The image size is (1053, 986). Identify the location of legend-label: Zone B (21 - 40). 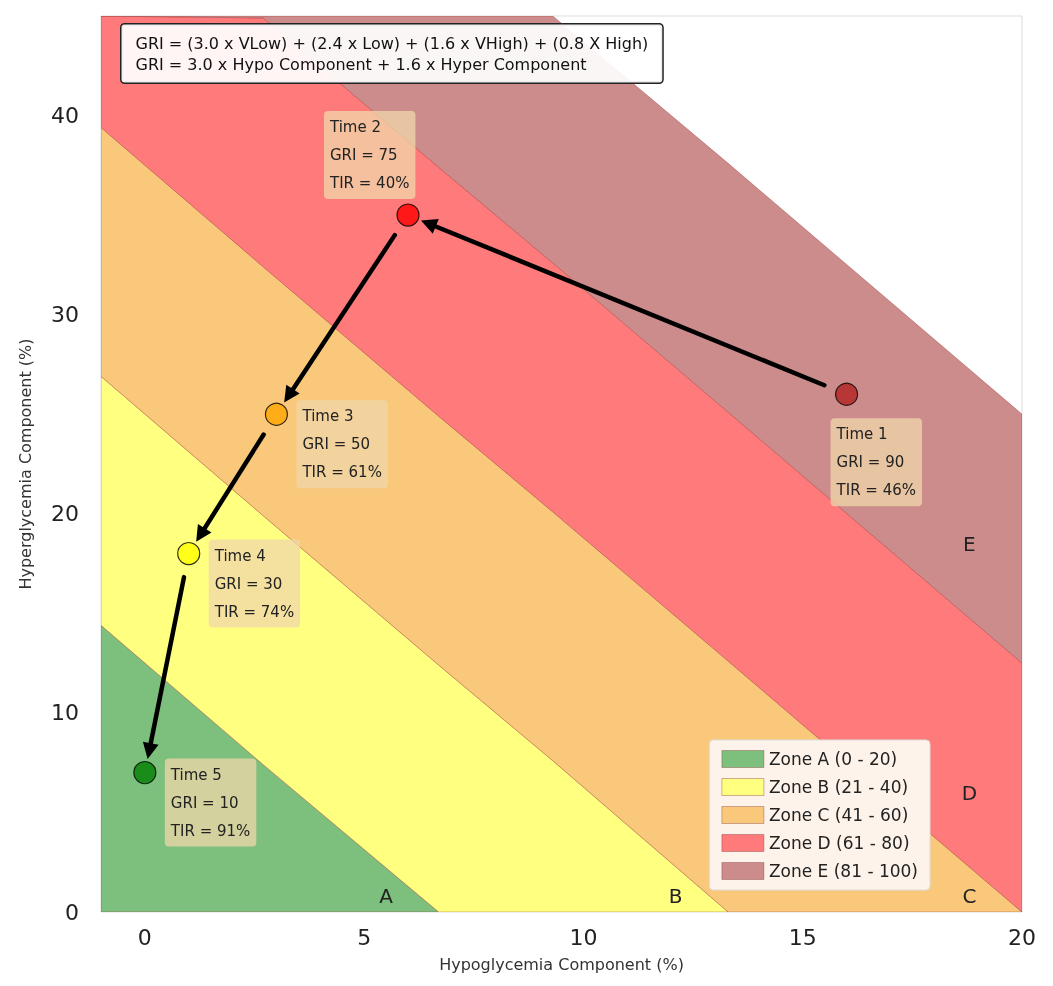
(838, 787).